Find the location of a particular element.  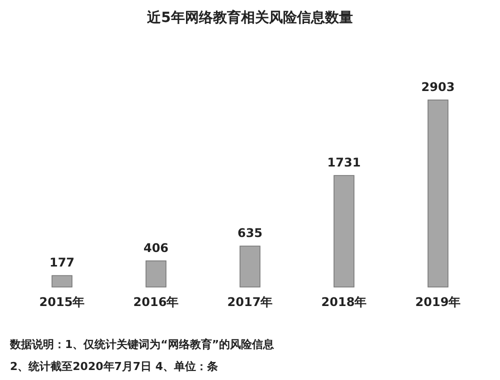

data-label: 1731 is located at coordinates (344, 162).